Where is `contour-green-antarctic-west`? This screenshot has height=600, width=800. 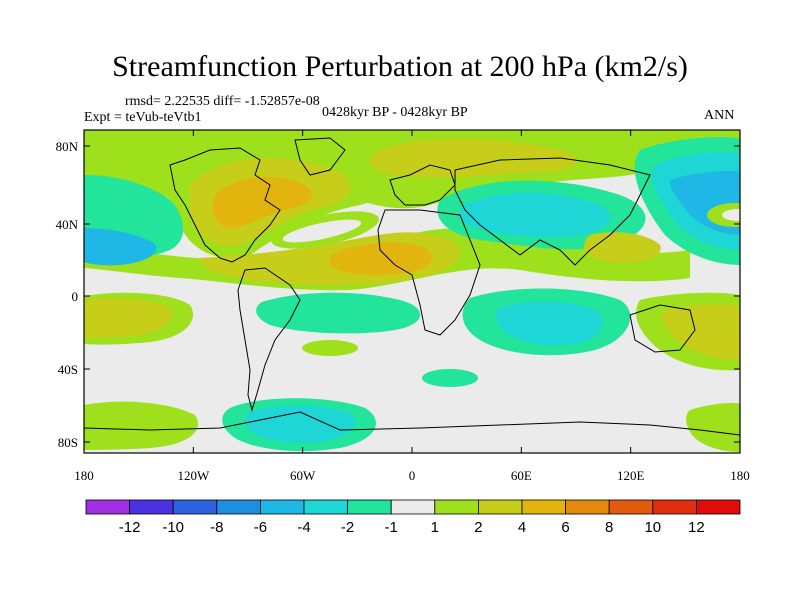
contour-green-antarctic-west is located at coordinates (141, 425).